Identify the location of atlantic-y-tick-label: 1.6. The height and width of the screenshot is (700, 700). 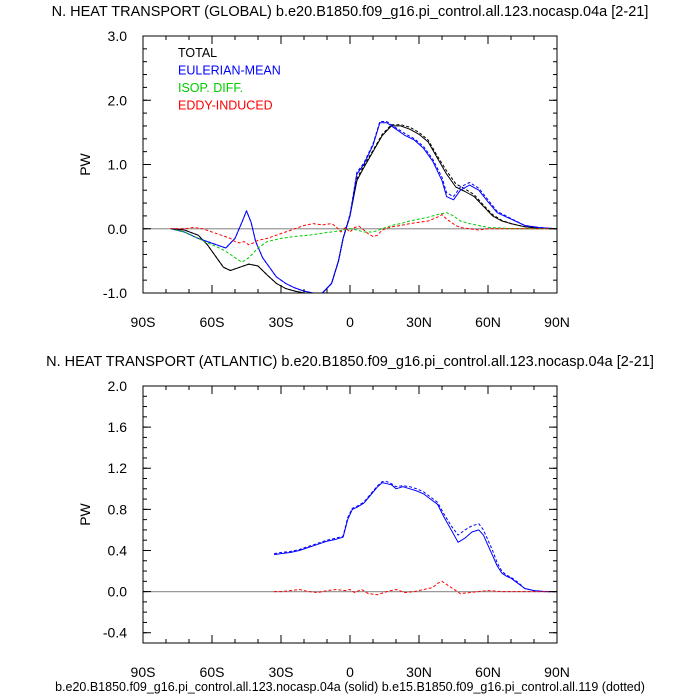
(118, 427).